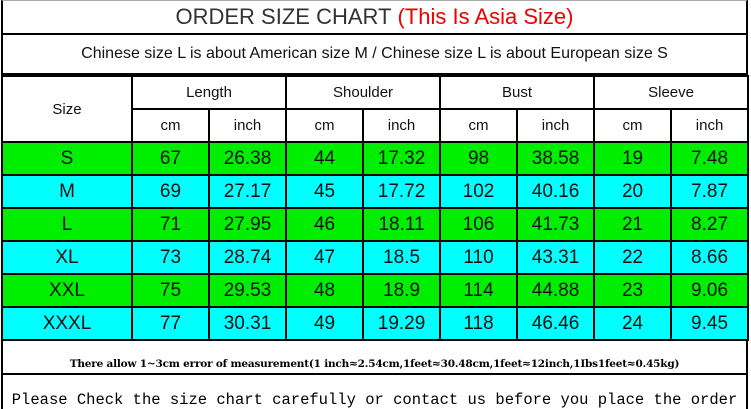 This screenshot has height=409, width=751. I want to click on value-cell: 30.31, so click(247, 323).